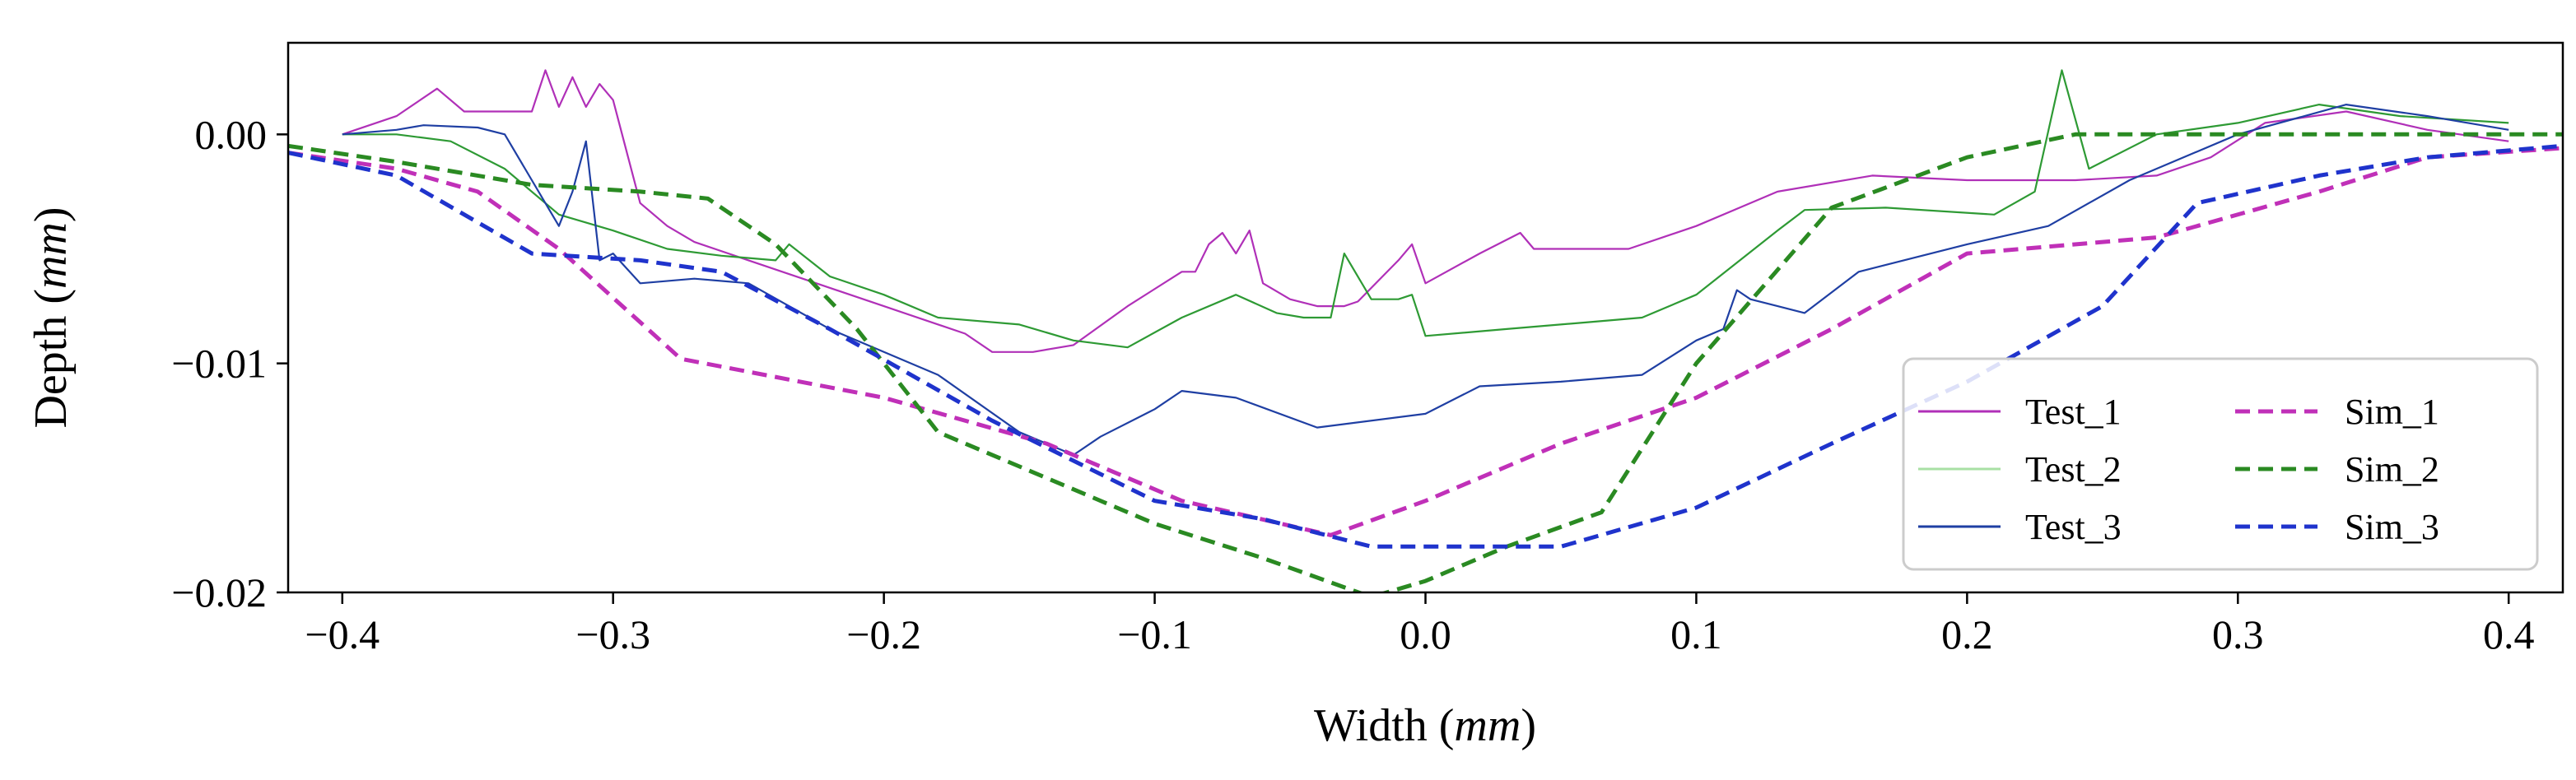 Image resolution: width=2576 pixels, height=780 pixels. Describe the element at coordinates (51, 255) in the screenshot. I see `y-axis-label-unit: mm` at that location.